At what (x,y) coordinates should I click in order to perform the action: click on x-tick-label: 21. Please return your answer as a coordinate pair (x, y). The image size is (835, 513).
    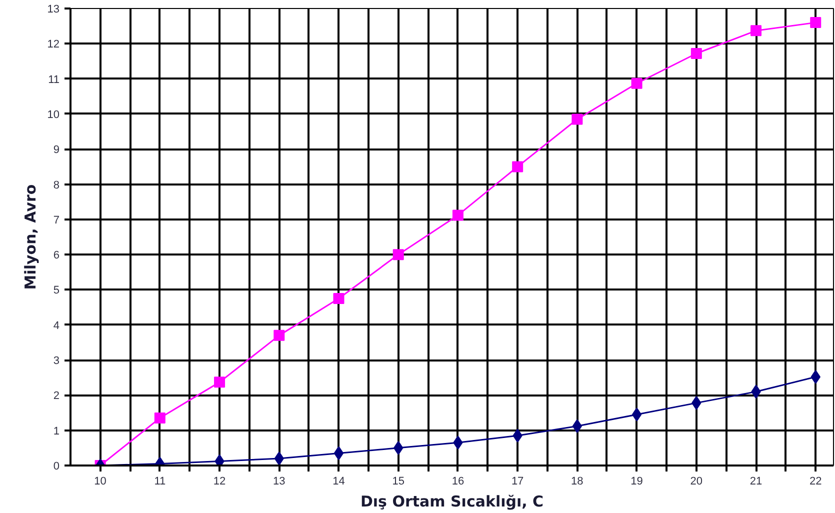
    Looking at the image, I should click on (756, 482).